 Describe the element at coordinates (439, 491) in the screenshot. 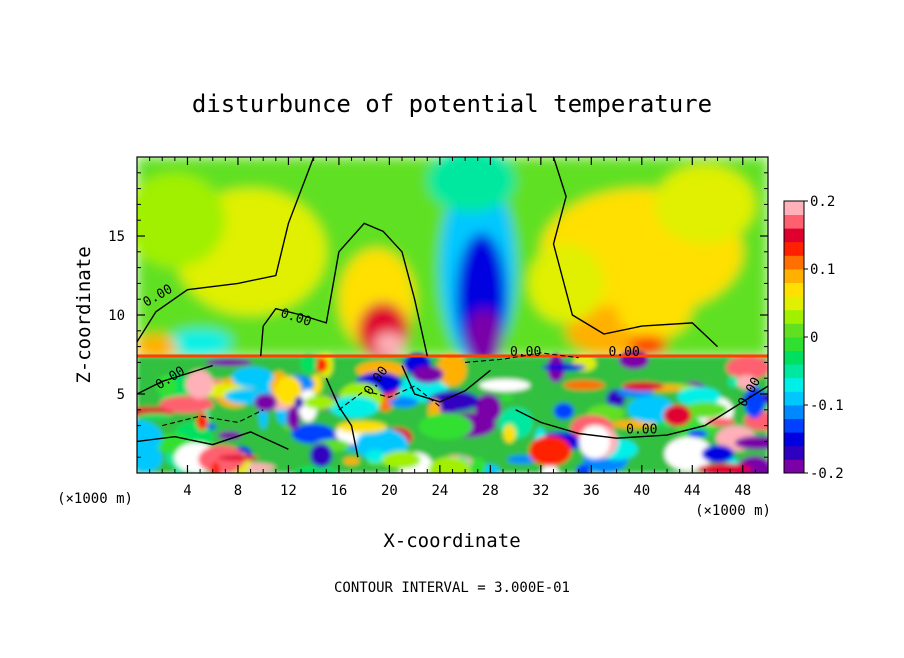

I see `x-tick-label: 24` at that location.